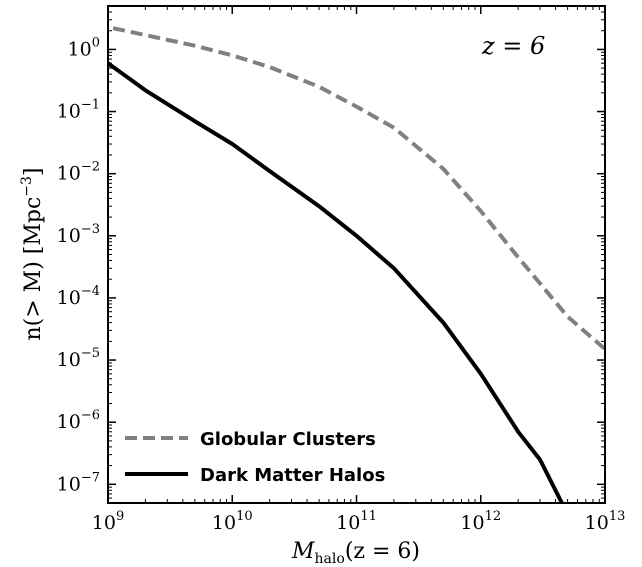 The height and width of the screenshot is (567, 642). Describe the element at coordinates (605, 521) in the screenshot. I see `x-tick-label: 1013` at that location.